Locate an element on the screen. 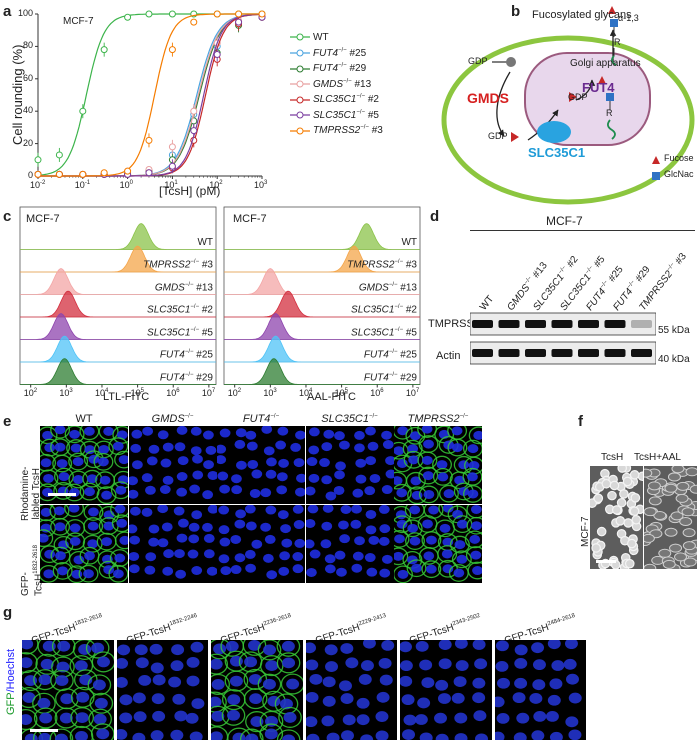 Image resolution: width=699 pixels, height=747 pixels. histogram-cell-line-right: MCF-7 is located at coordinates (250, 219).